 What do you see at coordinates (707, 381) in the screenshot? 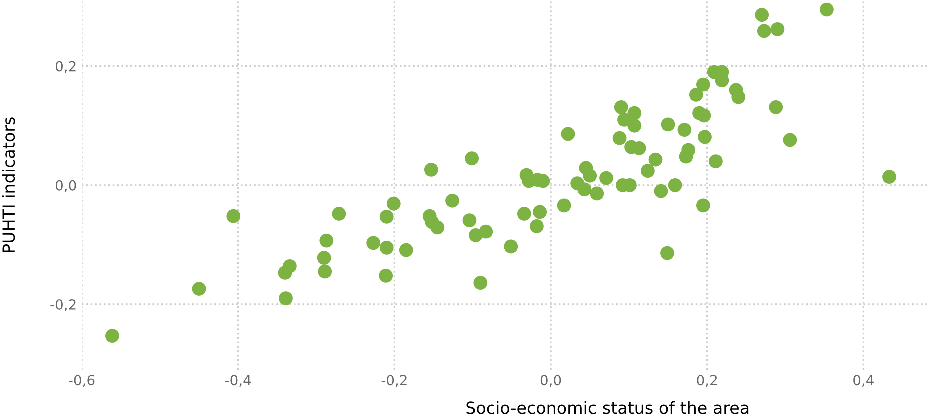
I see `x-tick-label: 0,2` at bounding box center [707, 381].